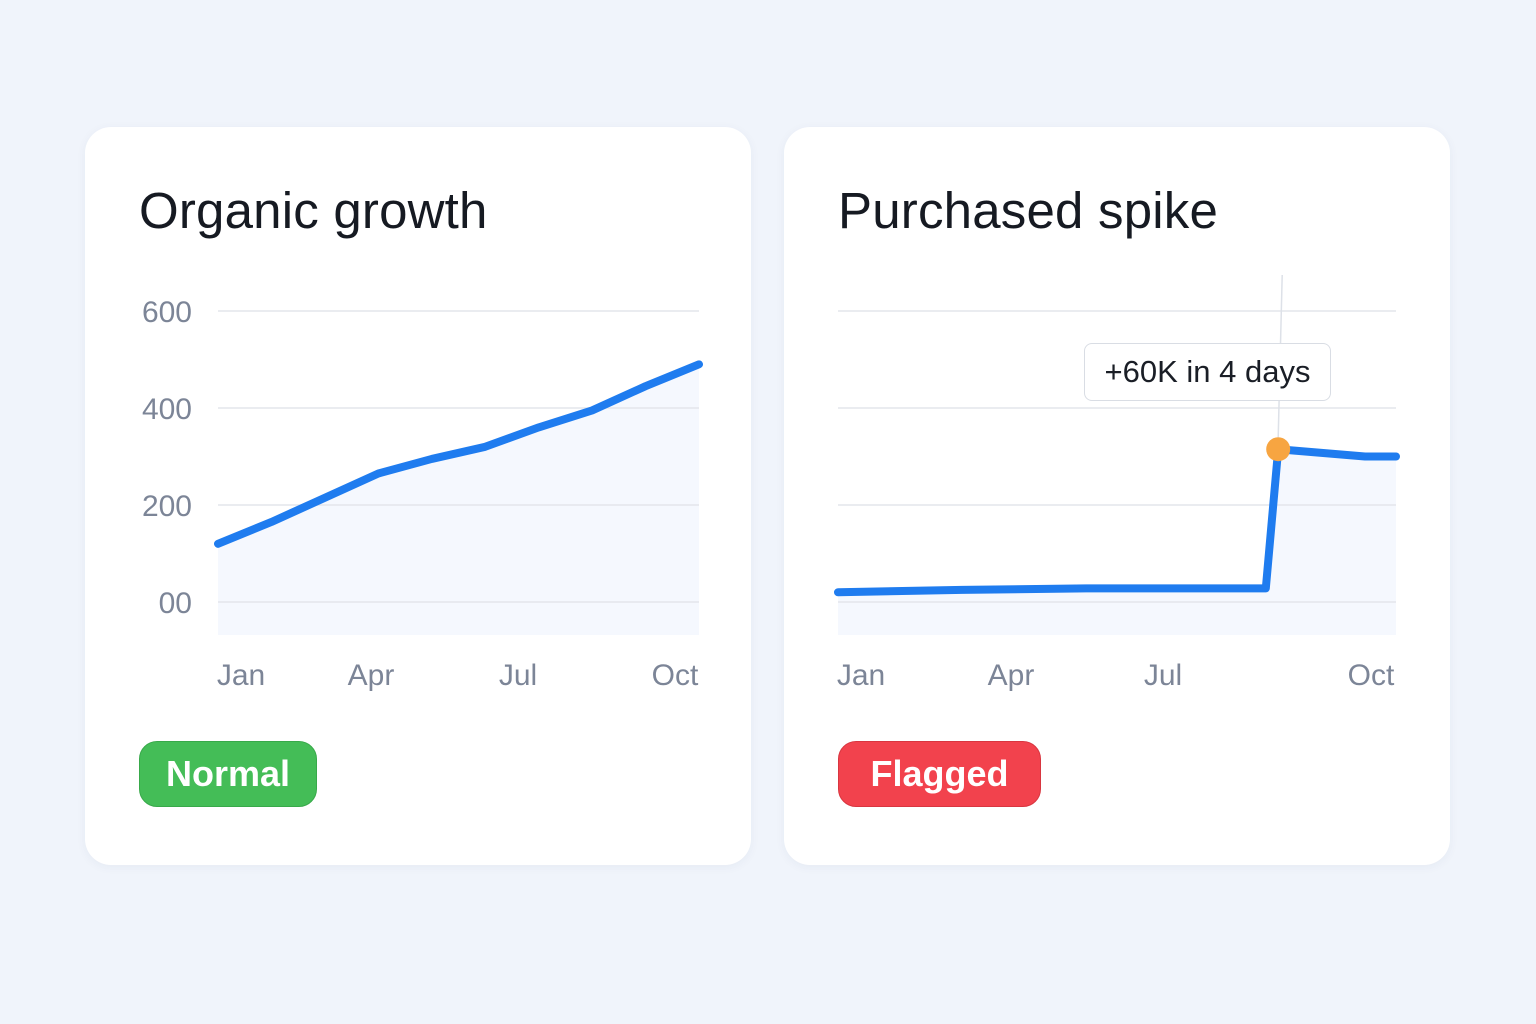 This screenshot has width=1536, height=1024. I want to click on organic-growth-chart: 00 400 200 600 Jan Apr Jul Oct, so click(422, 494).